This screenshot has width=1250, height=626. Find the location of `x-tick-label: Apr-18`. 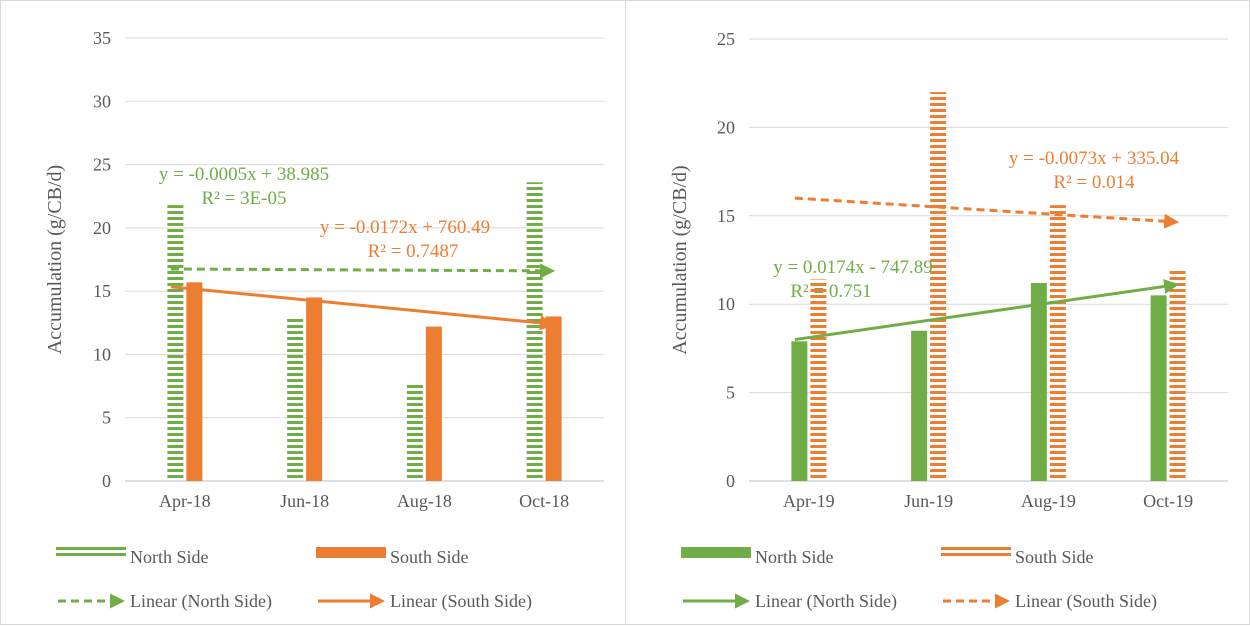

x-tick-label: Apr-18 is located at coordinates (185, 501).